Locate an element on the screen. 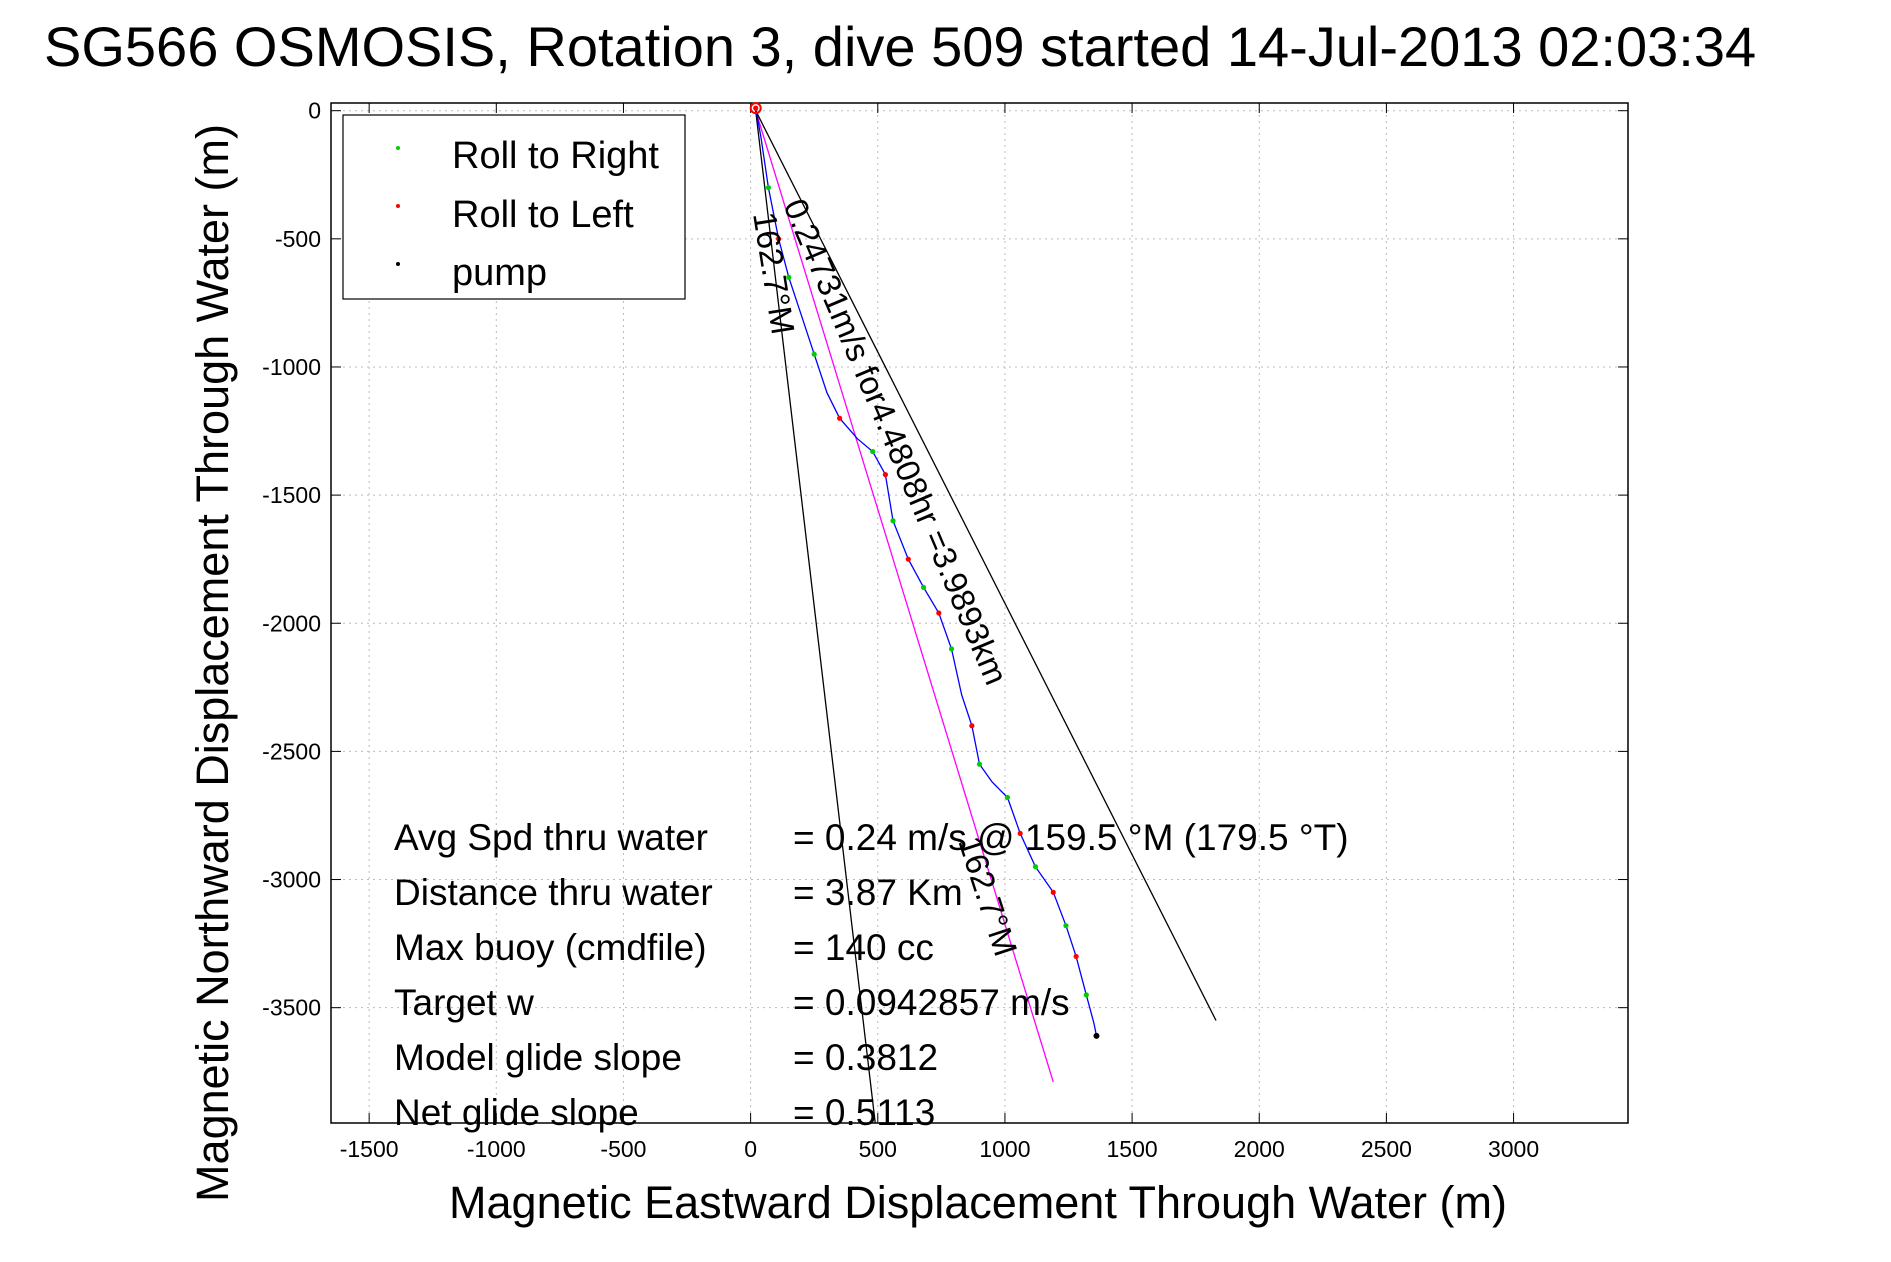 This screenshot has height=1262, width=1891. y-tick-label: 0 is located at coordinates (314, 111).